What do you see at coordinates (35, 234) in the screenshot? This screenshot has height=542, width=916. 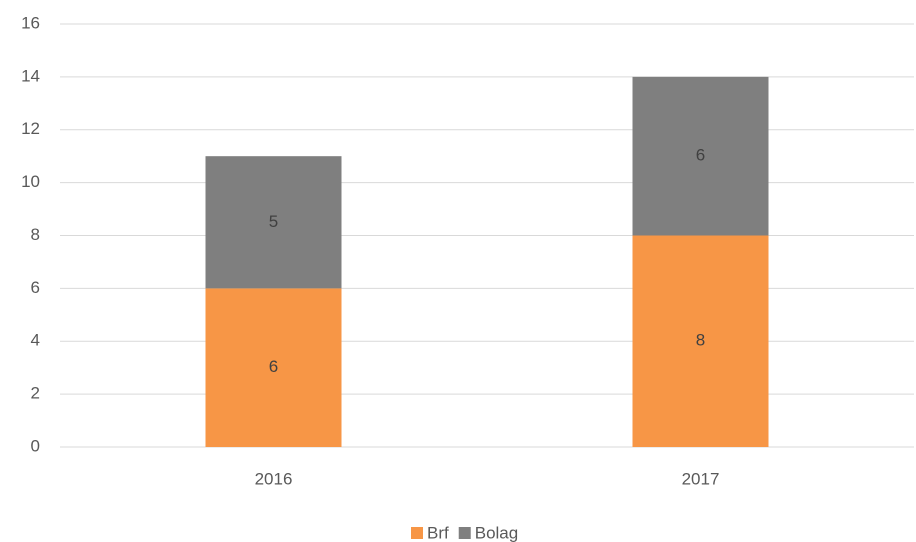 I see `y-tick-label: 8` at bounding box center [35, 234].